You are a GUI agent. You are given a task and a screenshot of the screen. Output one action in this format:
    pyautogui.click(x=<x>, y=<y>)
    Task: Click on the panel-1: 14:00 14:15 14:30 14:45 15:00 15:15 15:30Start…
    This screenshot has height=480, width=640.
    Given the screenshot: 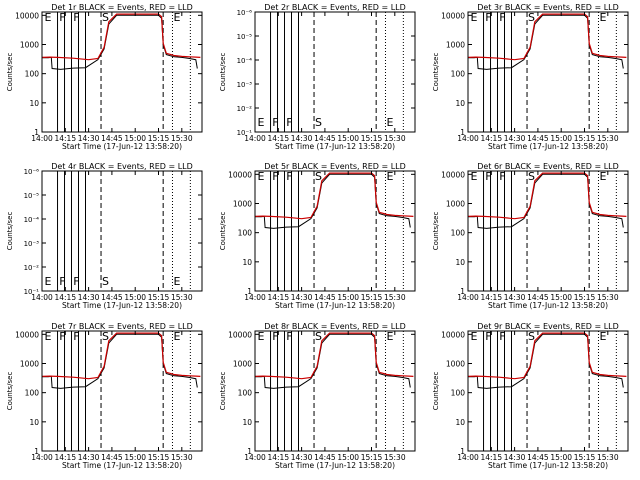 What is the action you would take?
    pyautogui.click(x=104, y=77)
    